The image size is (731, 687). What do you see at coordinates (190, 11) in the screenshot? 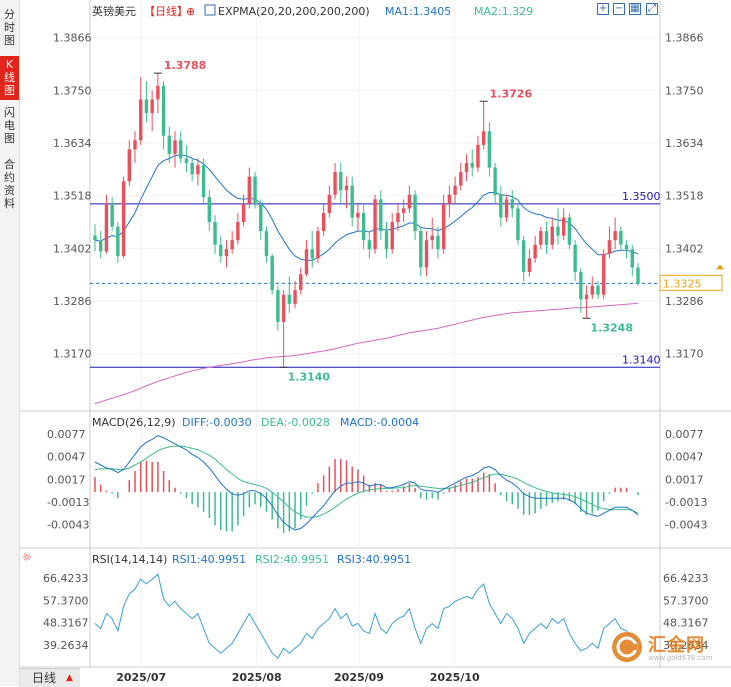
I see `settings-icon: ⊕` at bounding box center [190, 11].